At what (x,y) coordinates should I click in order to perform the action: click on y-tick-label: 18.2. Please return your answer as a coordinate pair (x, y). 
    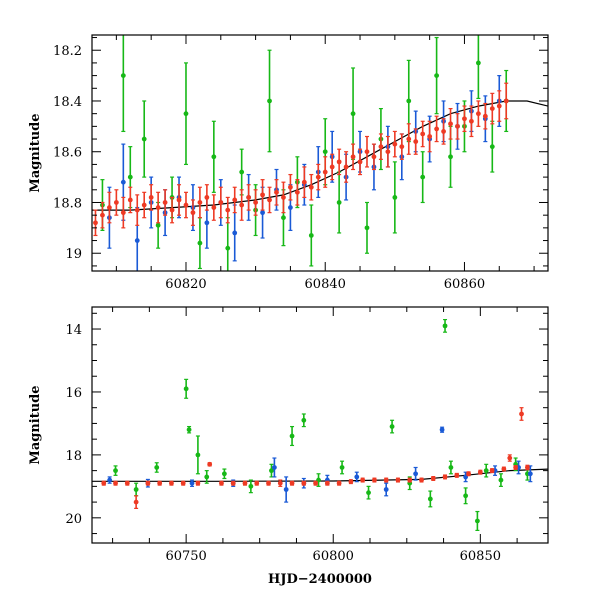
    Looking at the image, I should click on (67, 51).